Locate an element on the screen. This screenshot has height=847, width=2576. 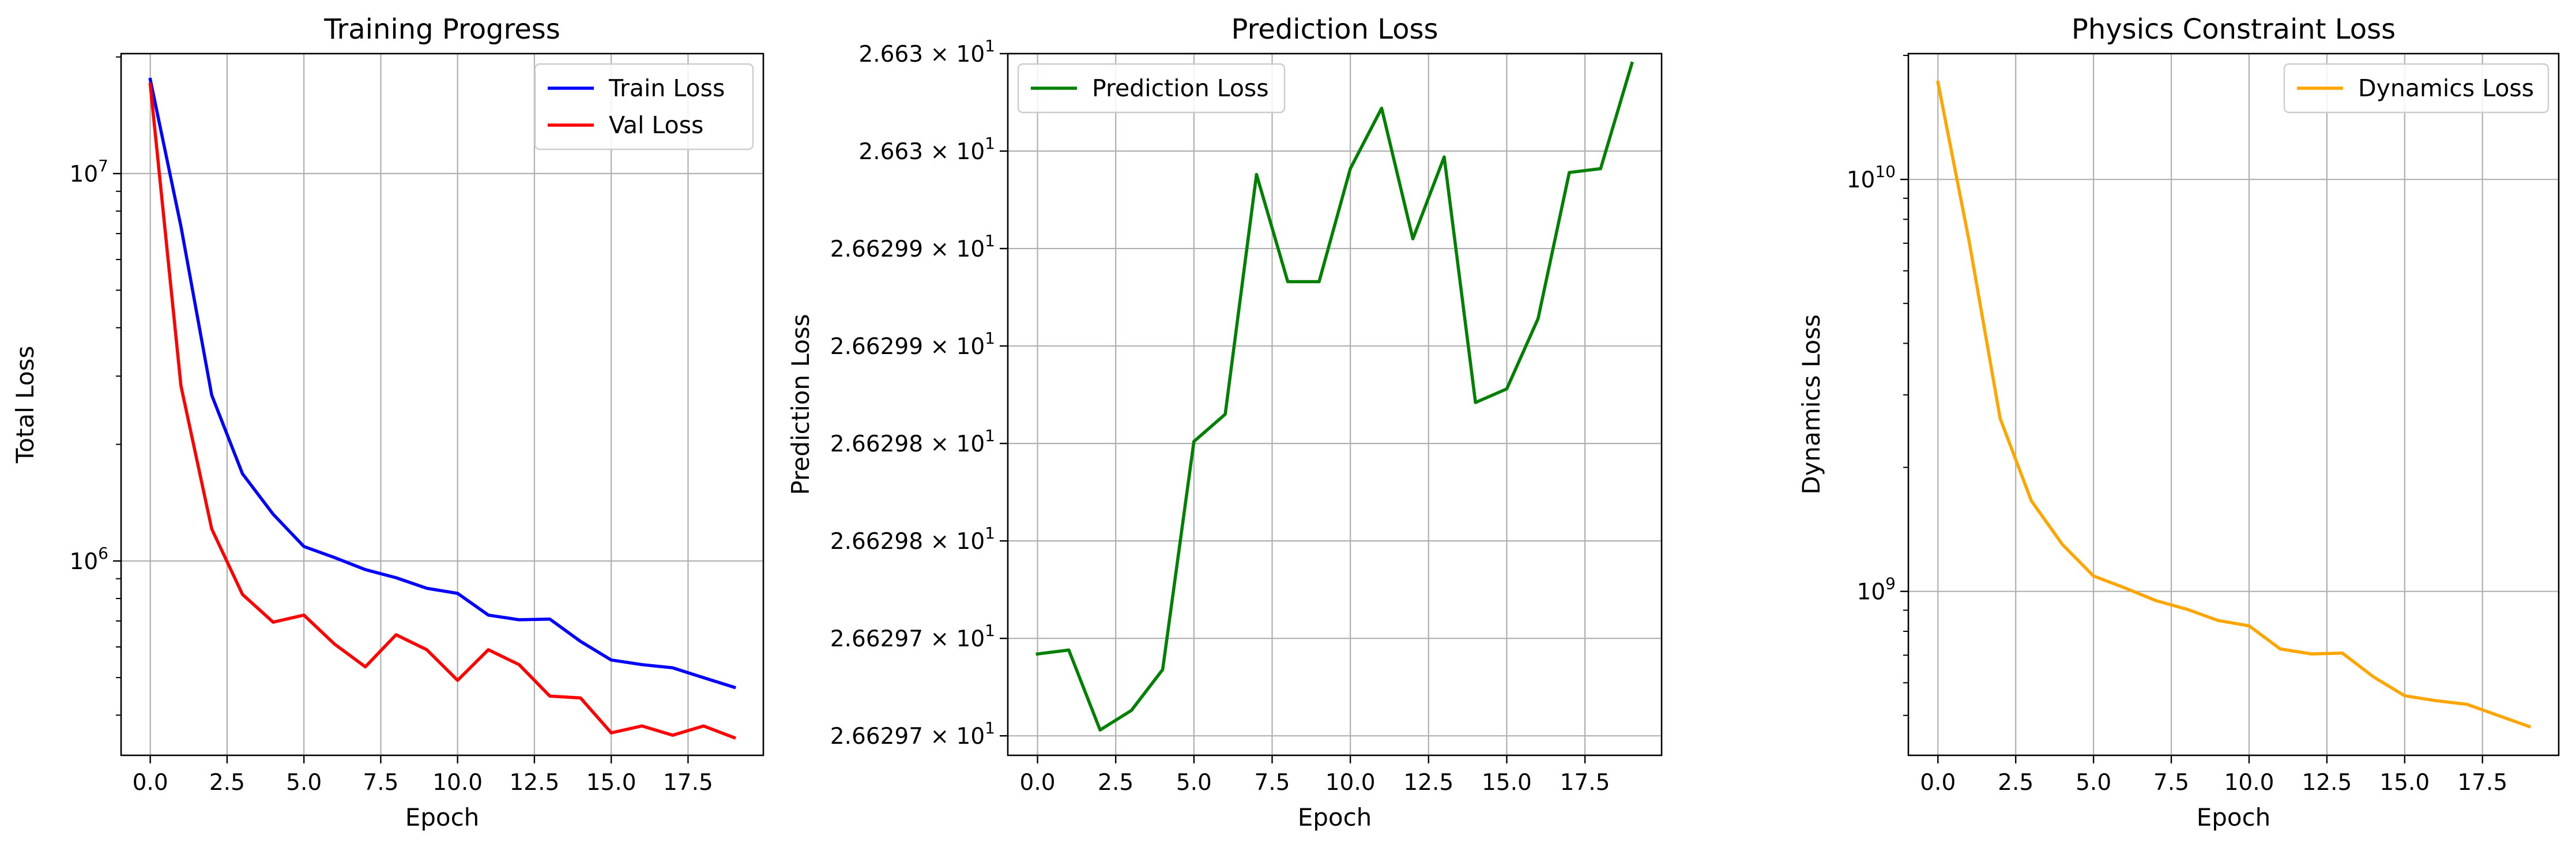
chart-title: Training Progress is located at coordinates (441, 29).